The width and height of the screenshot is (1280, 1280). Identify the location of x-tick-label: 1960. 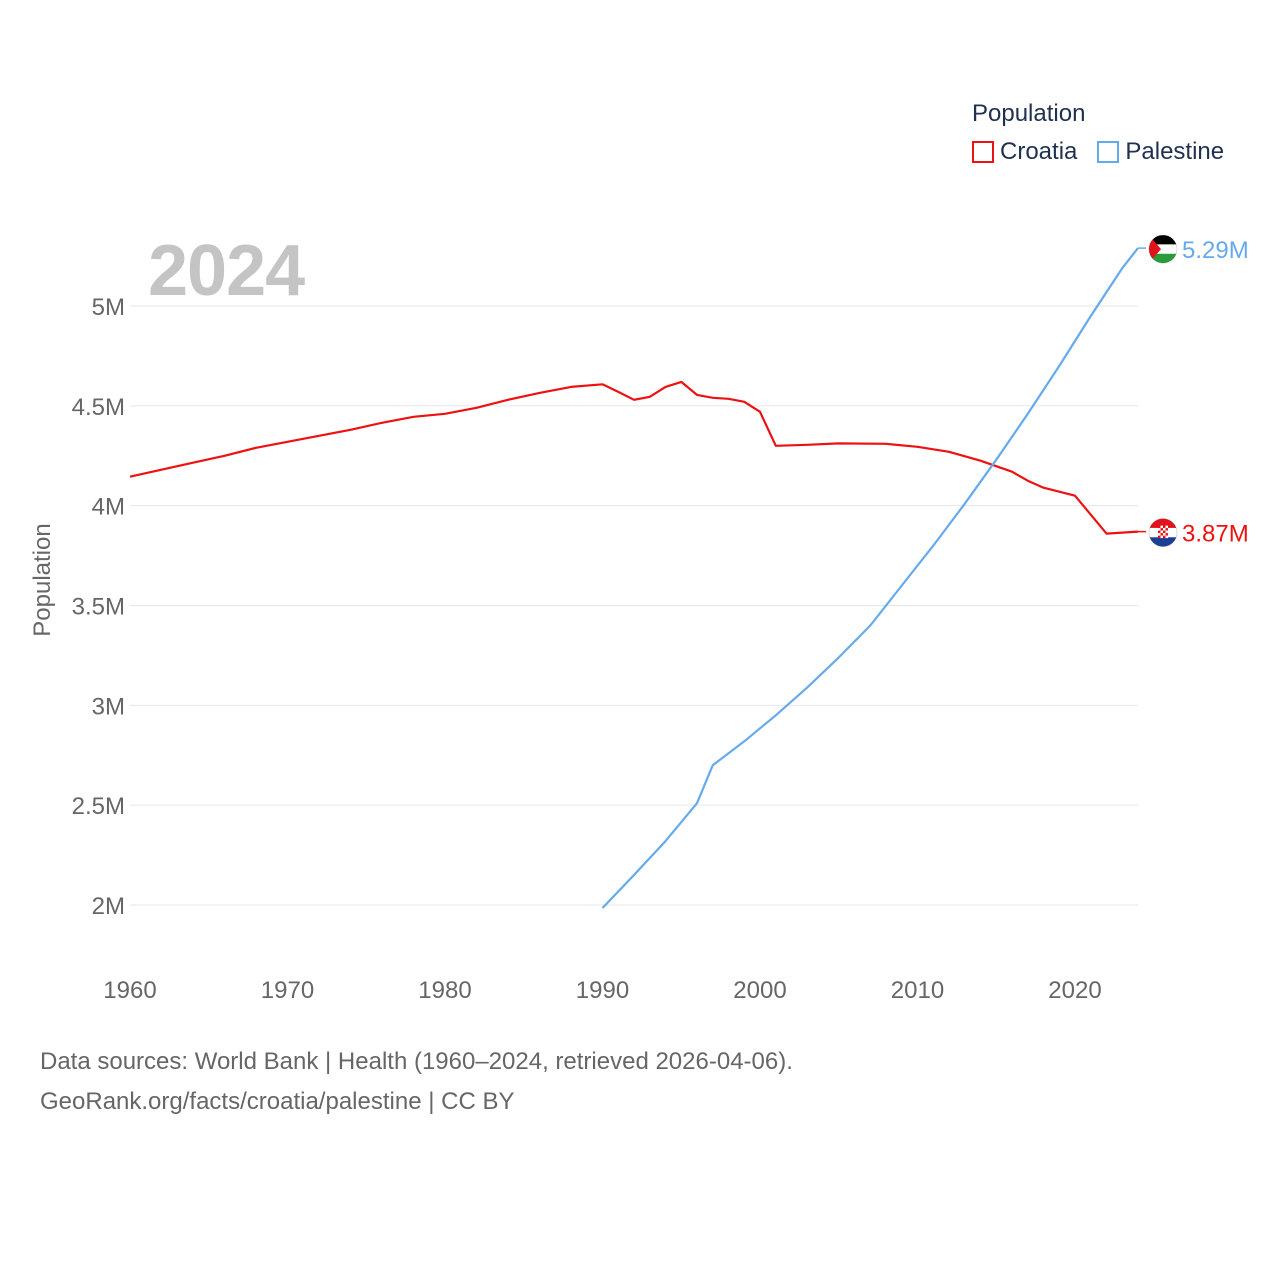
(129, 990).